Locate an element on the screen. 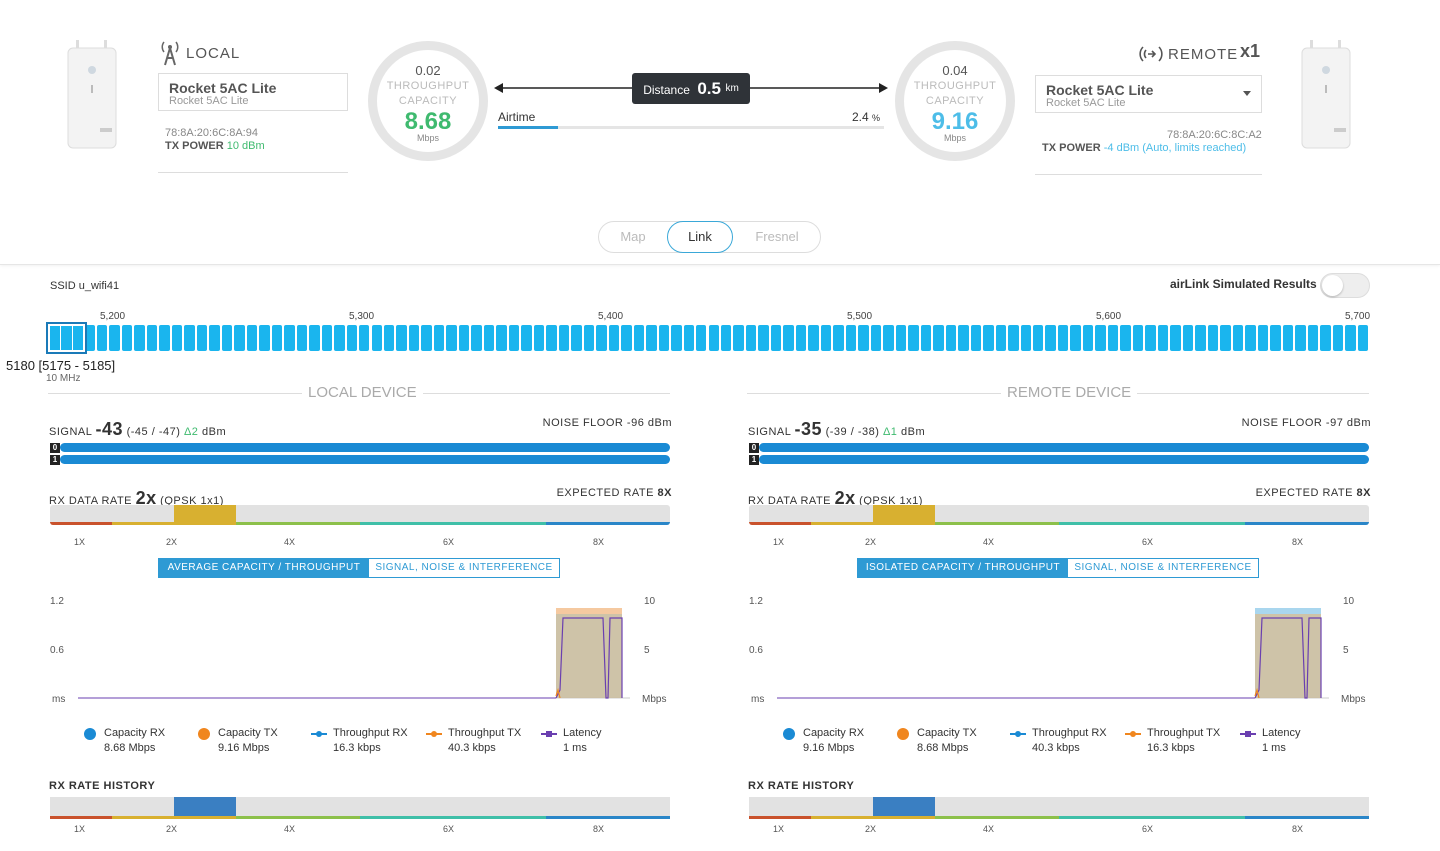  tab-fresnel: Fresnel is located at coordinates (777, 236).